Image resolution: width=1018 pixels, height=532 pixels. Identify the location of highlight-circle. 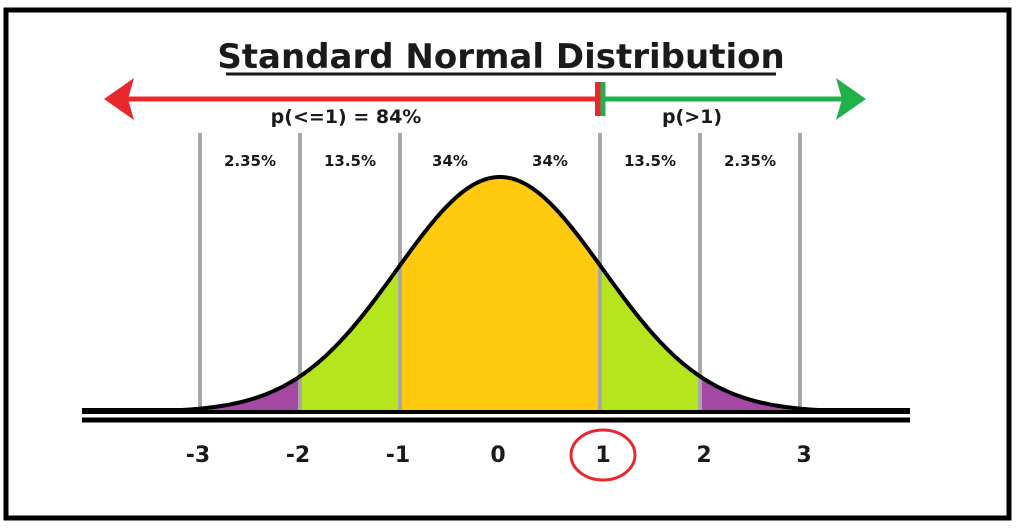
(603, 455).